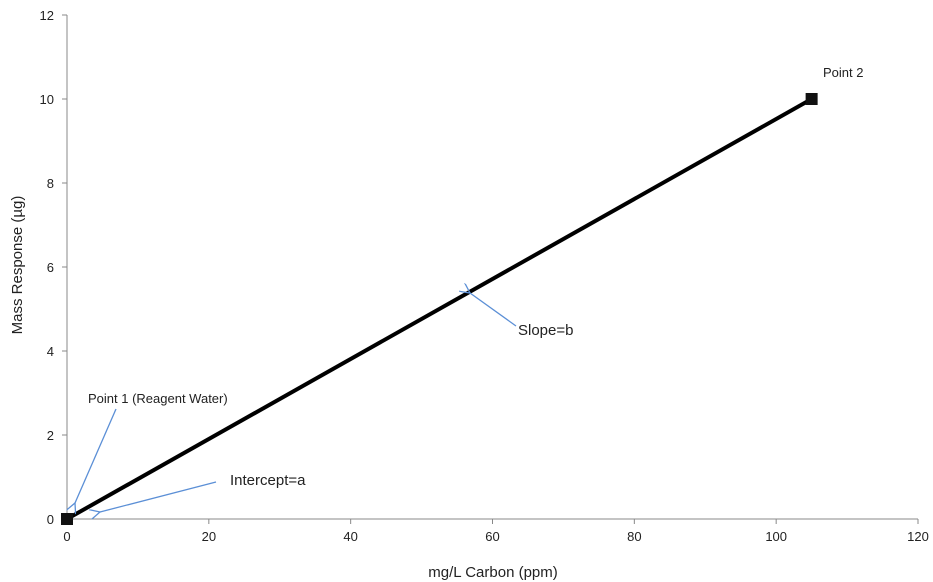 Image resolution: width=933 pixels, height=582 pixels. I want to click on x-tick-label: 100, so click(776, 536).